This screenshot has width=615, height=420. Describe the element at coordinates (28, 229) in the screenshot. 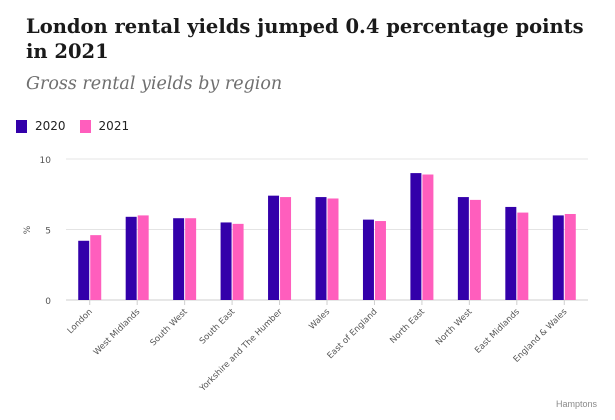

I see `y-axis-label: %` at that location.